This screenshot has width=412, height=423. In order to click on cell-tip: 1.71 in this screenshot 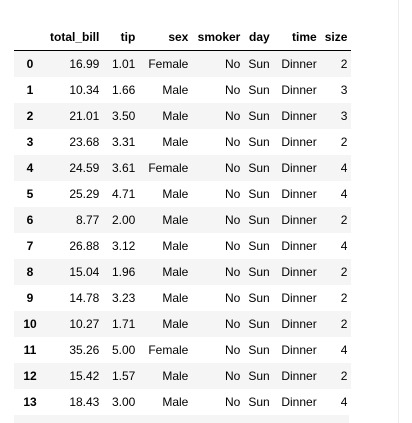, I will do `click(123, 324)`.